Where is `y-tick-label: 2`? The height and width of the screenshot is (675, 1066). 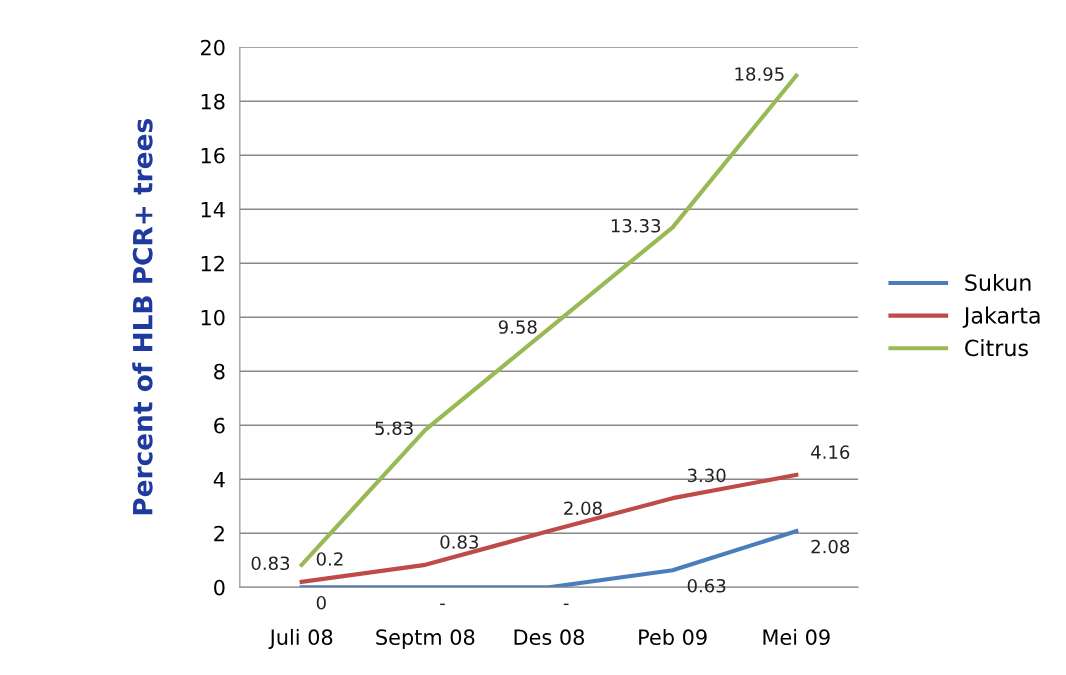
y-tick-label: 2 is located at coordinates (219, 533).